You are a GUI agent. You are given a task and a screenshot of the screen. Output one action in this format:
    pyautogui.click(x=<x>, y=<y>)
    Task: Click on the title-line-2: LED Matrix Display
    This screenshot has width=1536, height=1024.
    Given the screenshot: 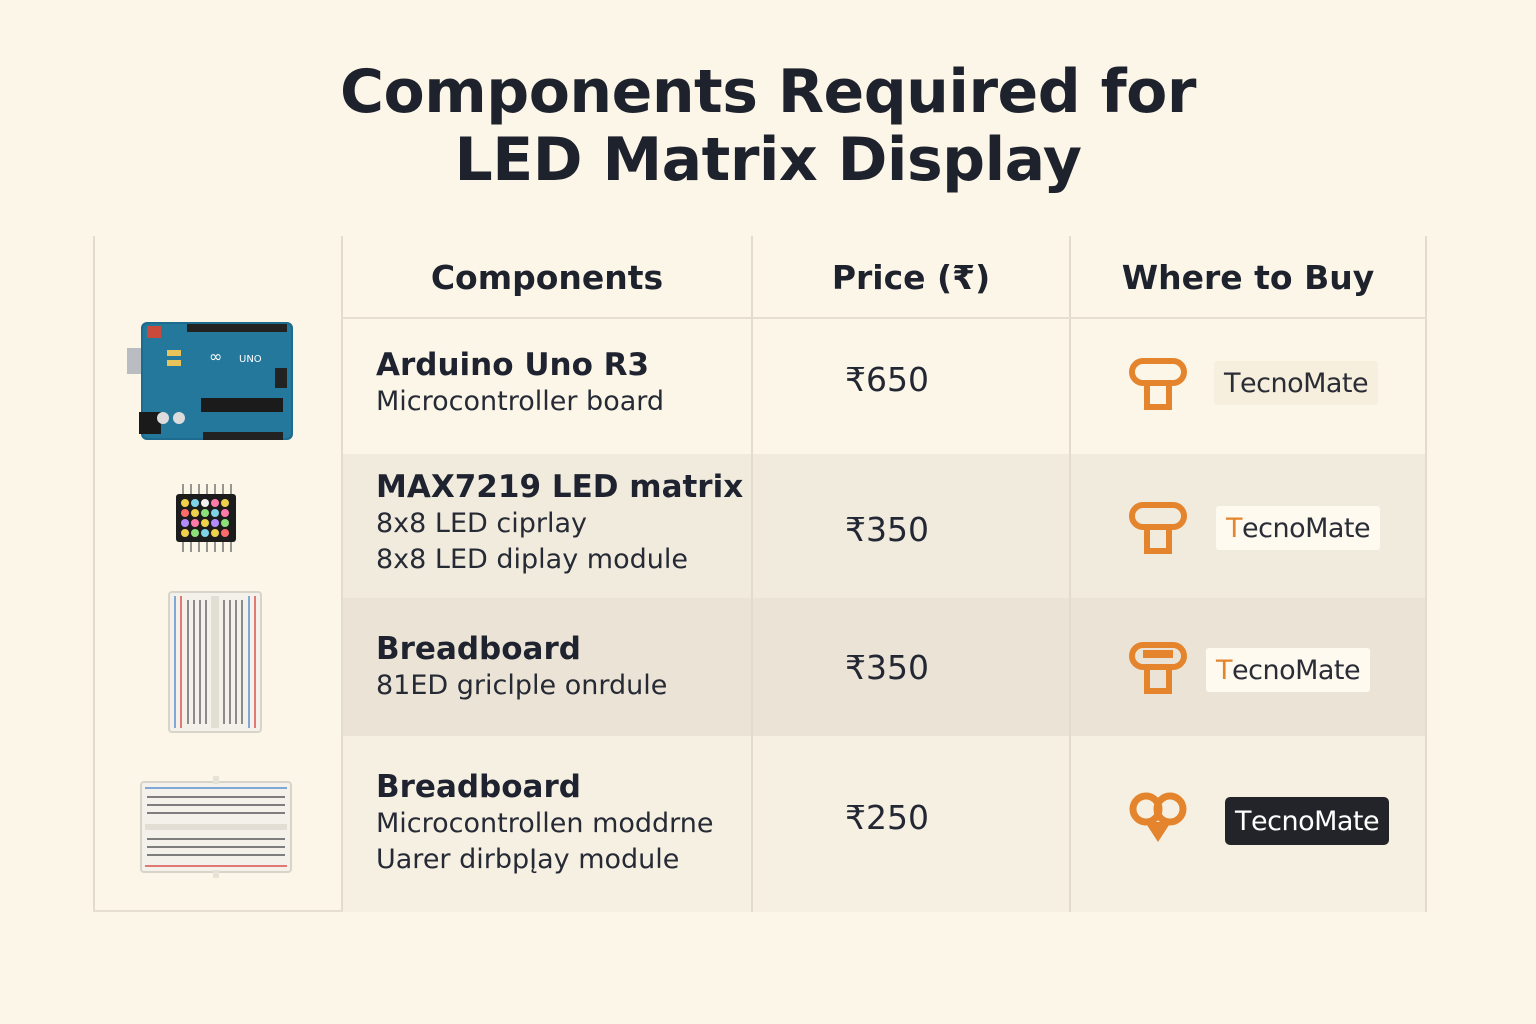 What is the action you would take?
    pyautogui.click(x=768, y=160)
    